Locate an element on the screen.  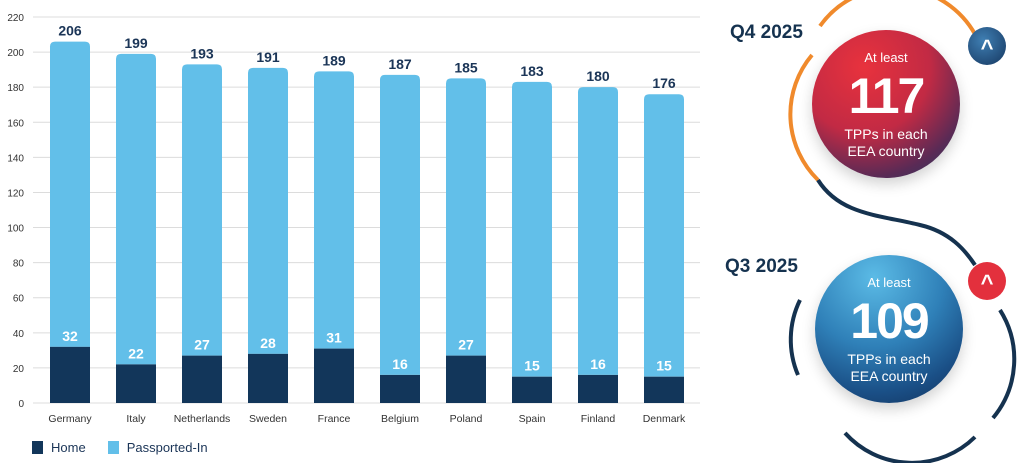
q3-suffix-1: TPPs in each is located at coordinates (889, 359).